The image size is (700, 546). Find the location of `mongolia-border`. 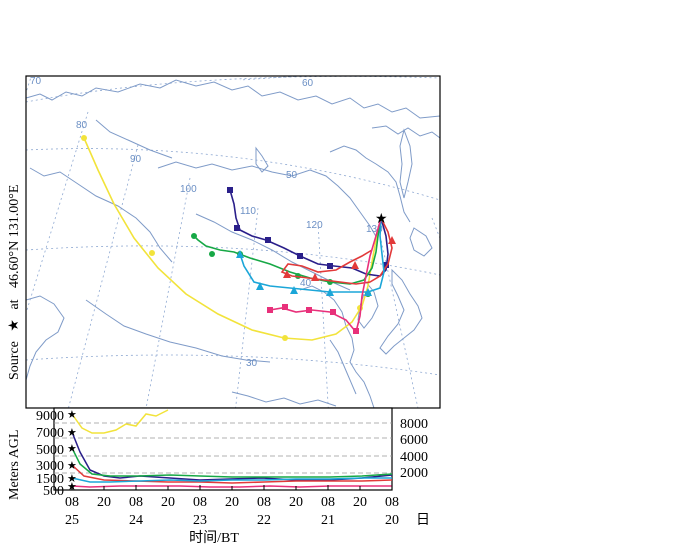

mongolia-border is located at coordinates (268, 201).